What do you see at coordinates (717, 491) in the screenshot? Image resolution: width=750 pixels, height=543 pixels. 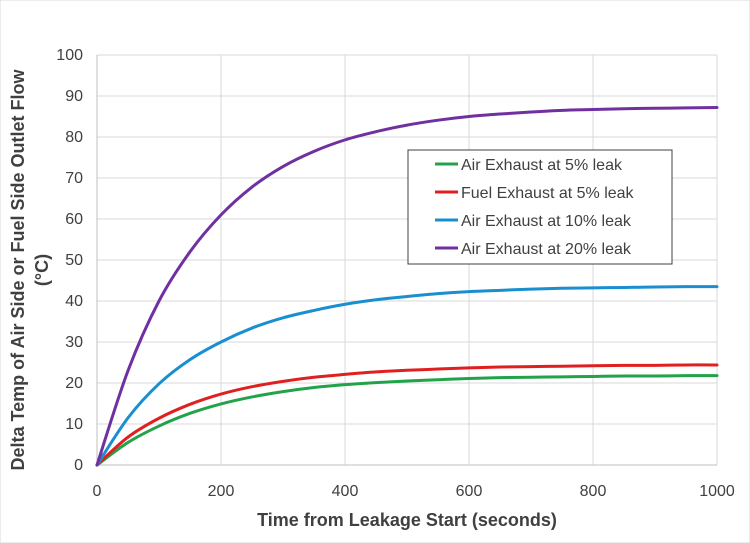 I see `x-tick-label: 1000` at bounding box center [717, 491].